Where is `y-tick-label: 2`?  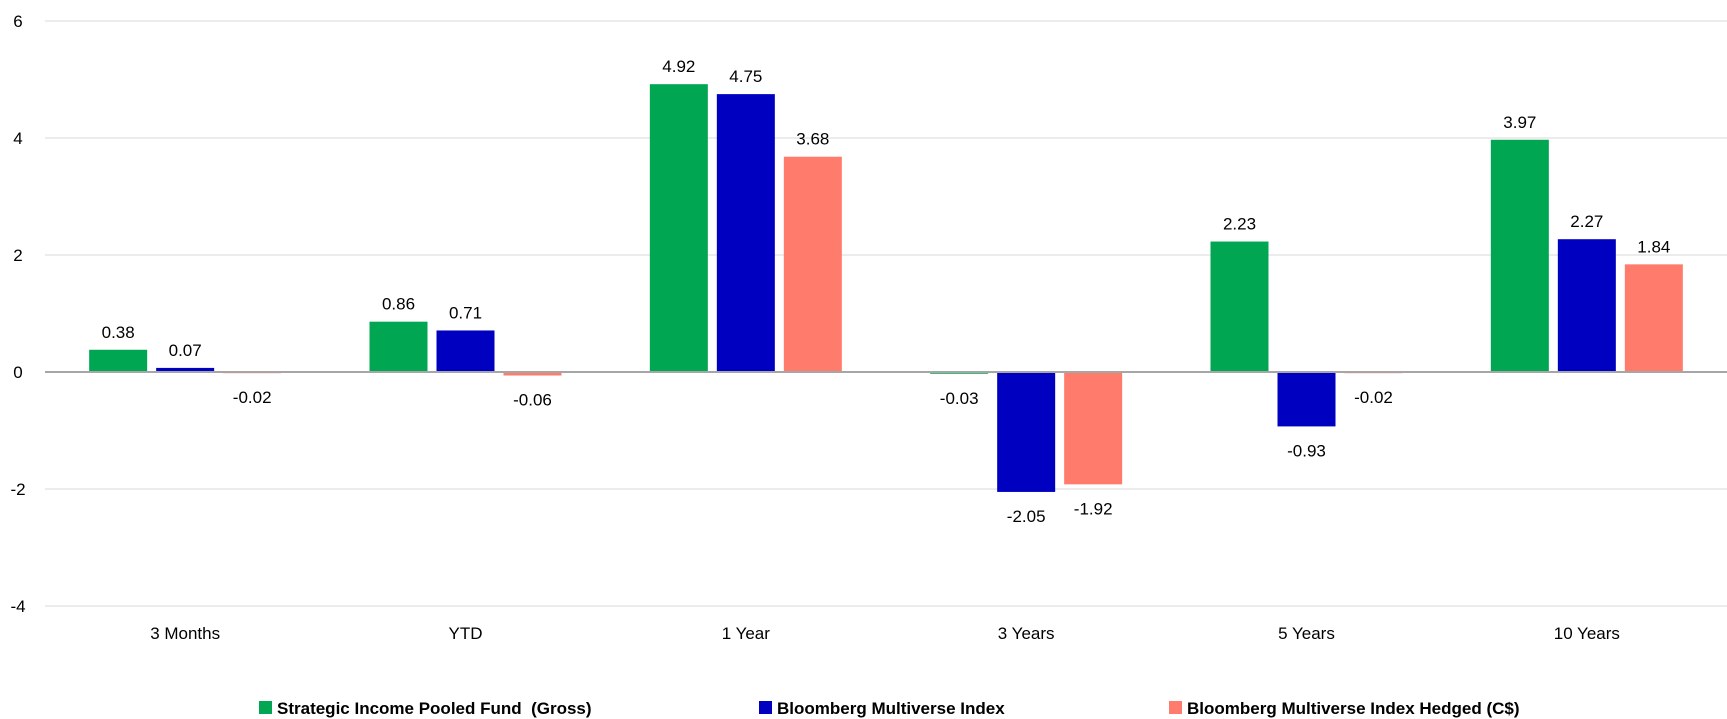 y-tick-label: 2 is located at coordinates (17, 255).